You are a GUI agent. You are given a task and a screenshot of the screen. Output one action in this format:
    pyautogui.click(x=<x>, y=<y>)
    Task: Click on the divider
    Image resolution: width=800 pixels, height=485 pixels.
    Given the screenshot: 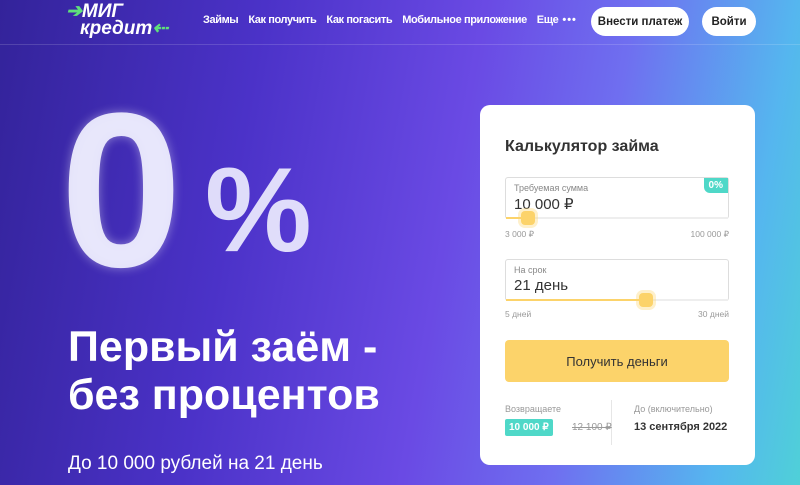 What is the action you would take?
    pyautogui.click(x=611, y=422)
    